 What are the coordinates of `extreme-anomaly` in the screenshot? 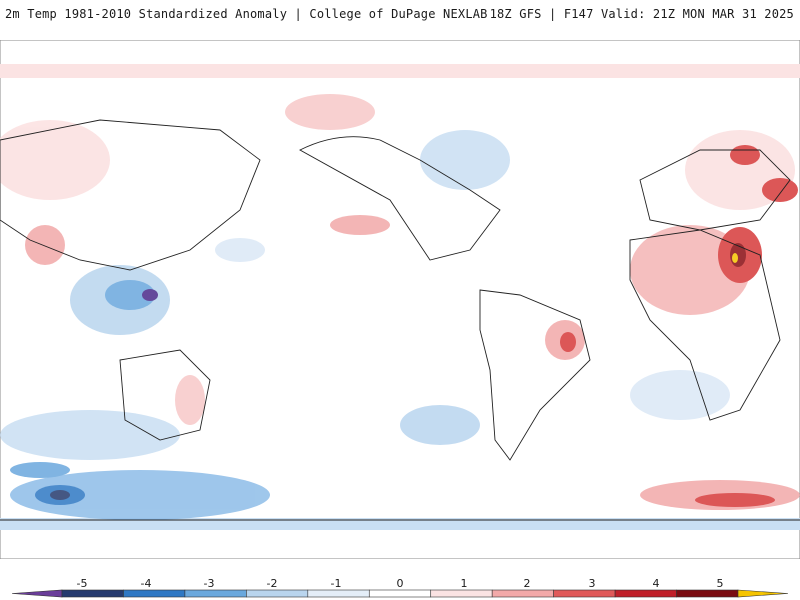 It's located at (735, 258).